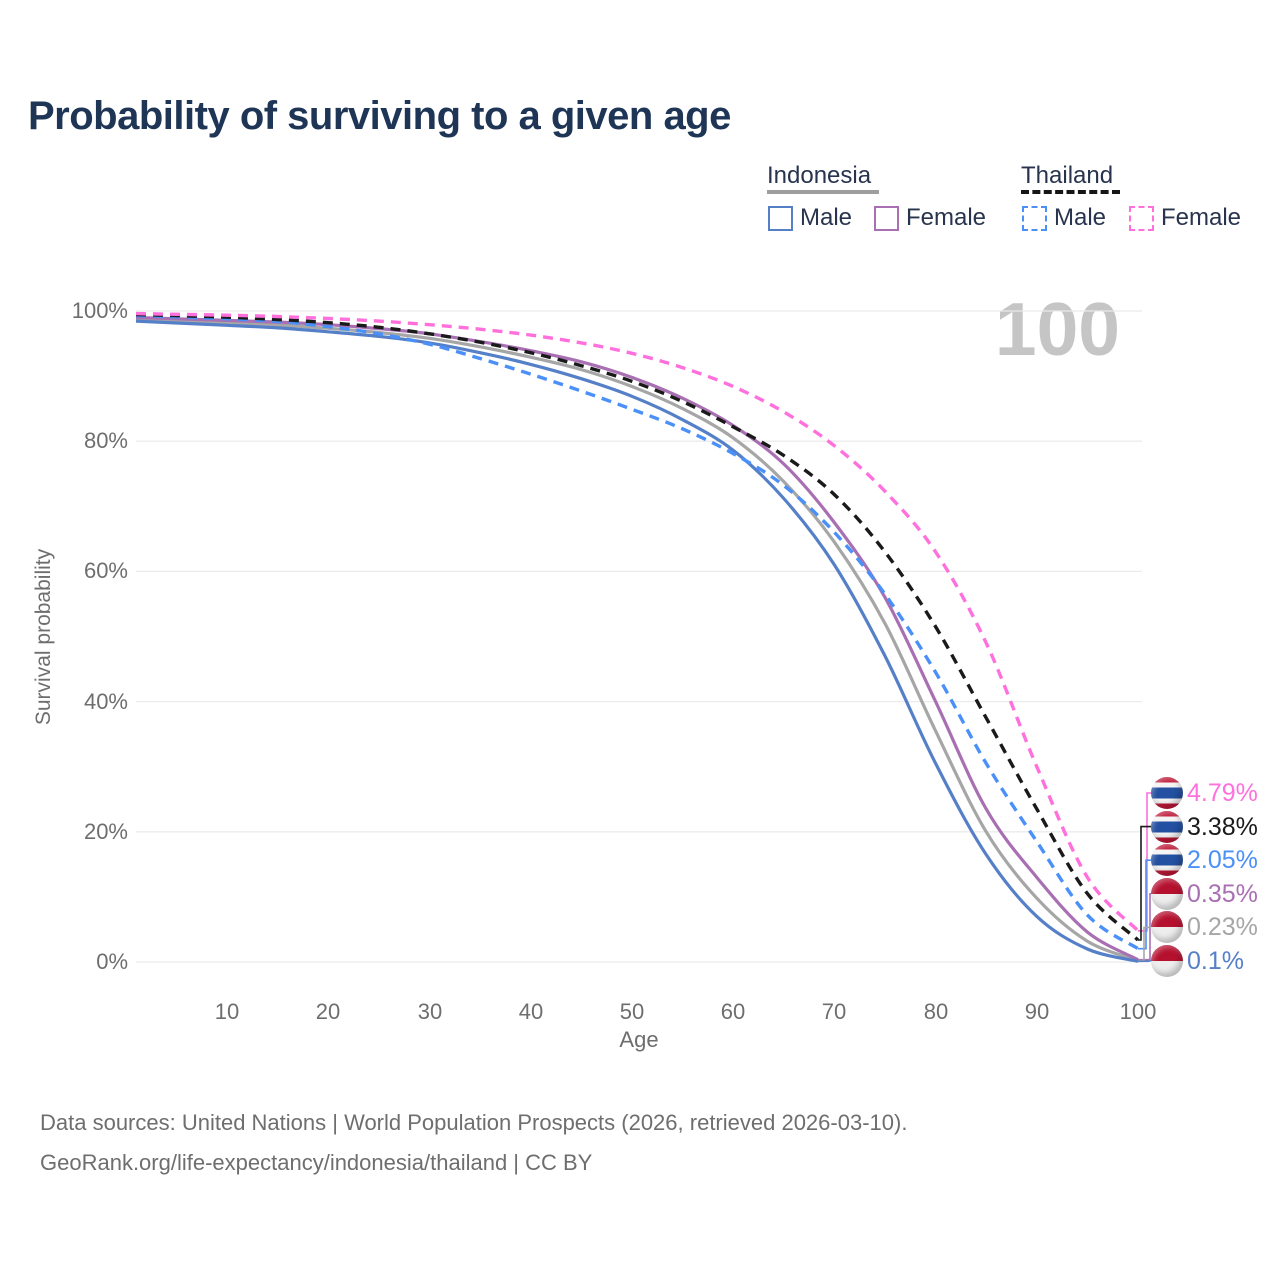 This screenshot has width=1280, height=1280. I want to click on y-tick-label: 20%, so click(105, 831).